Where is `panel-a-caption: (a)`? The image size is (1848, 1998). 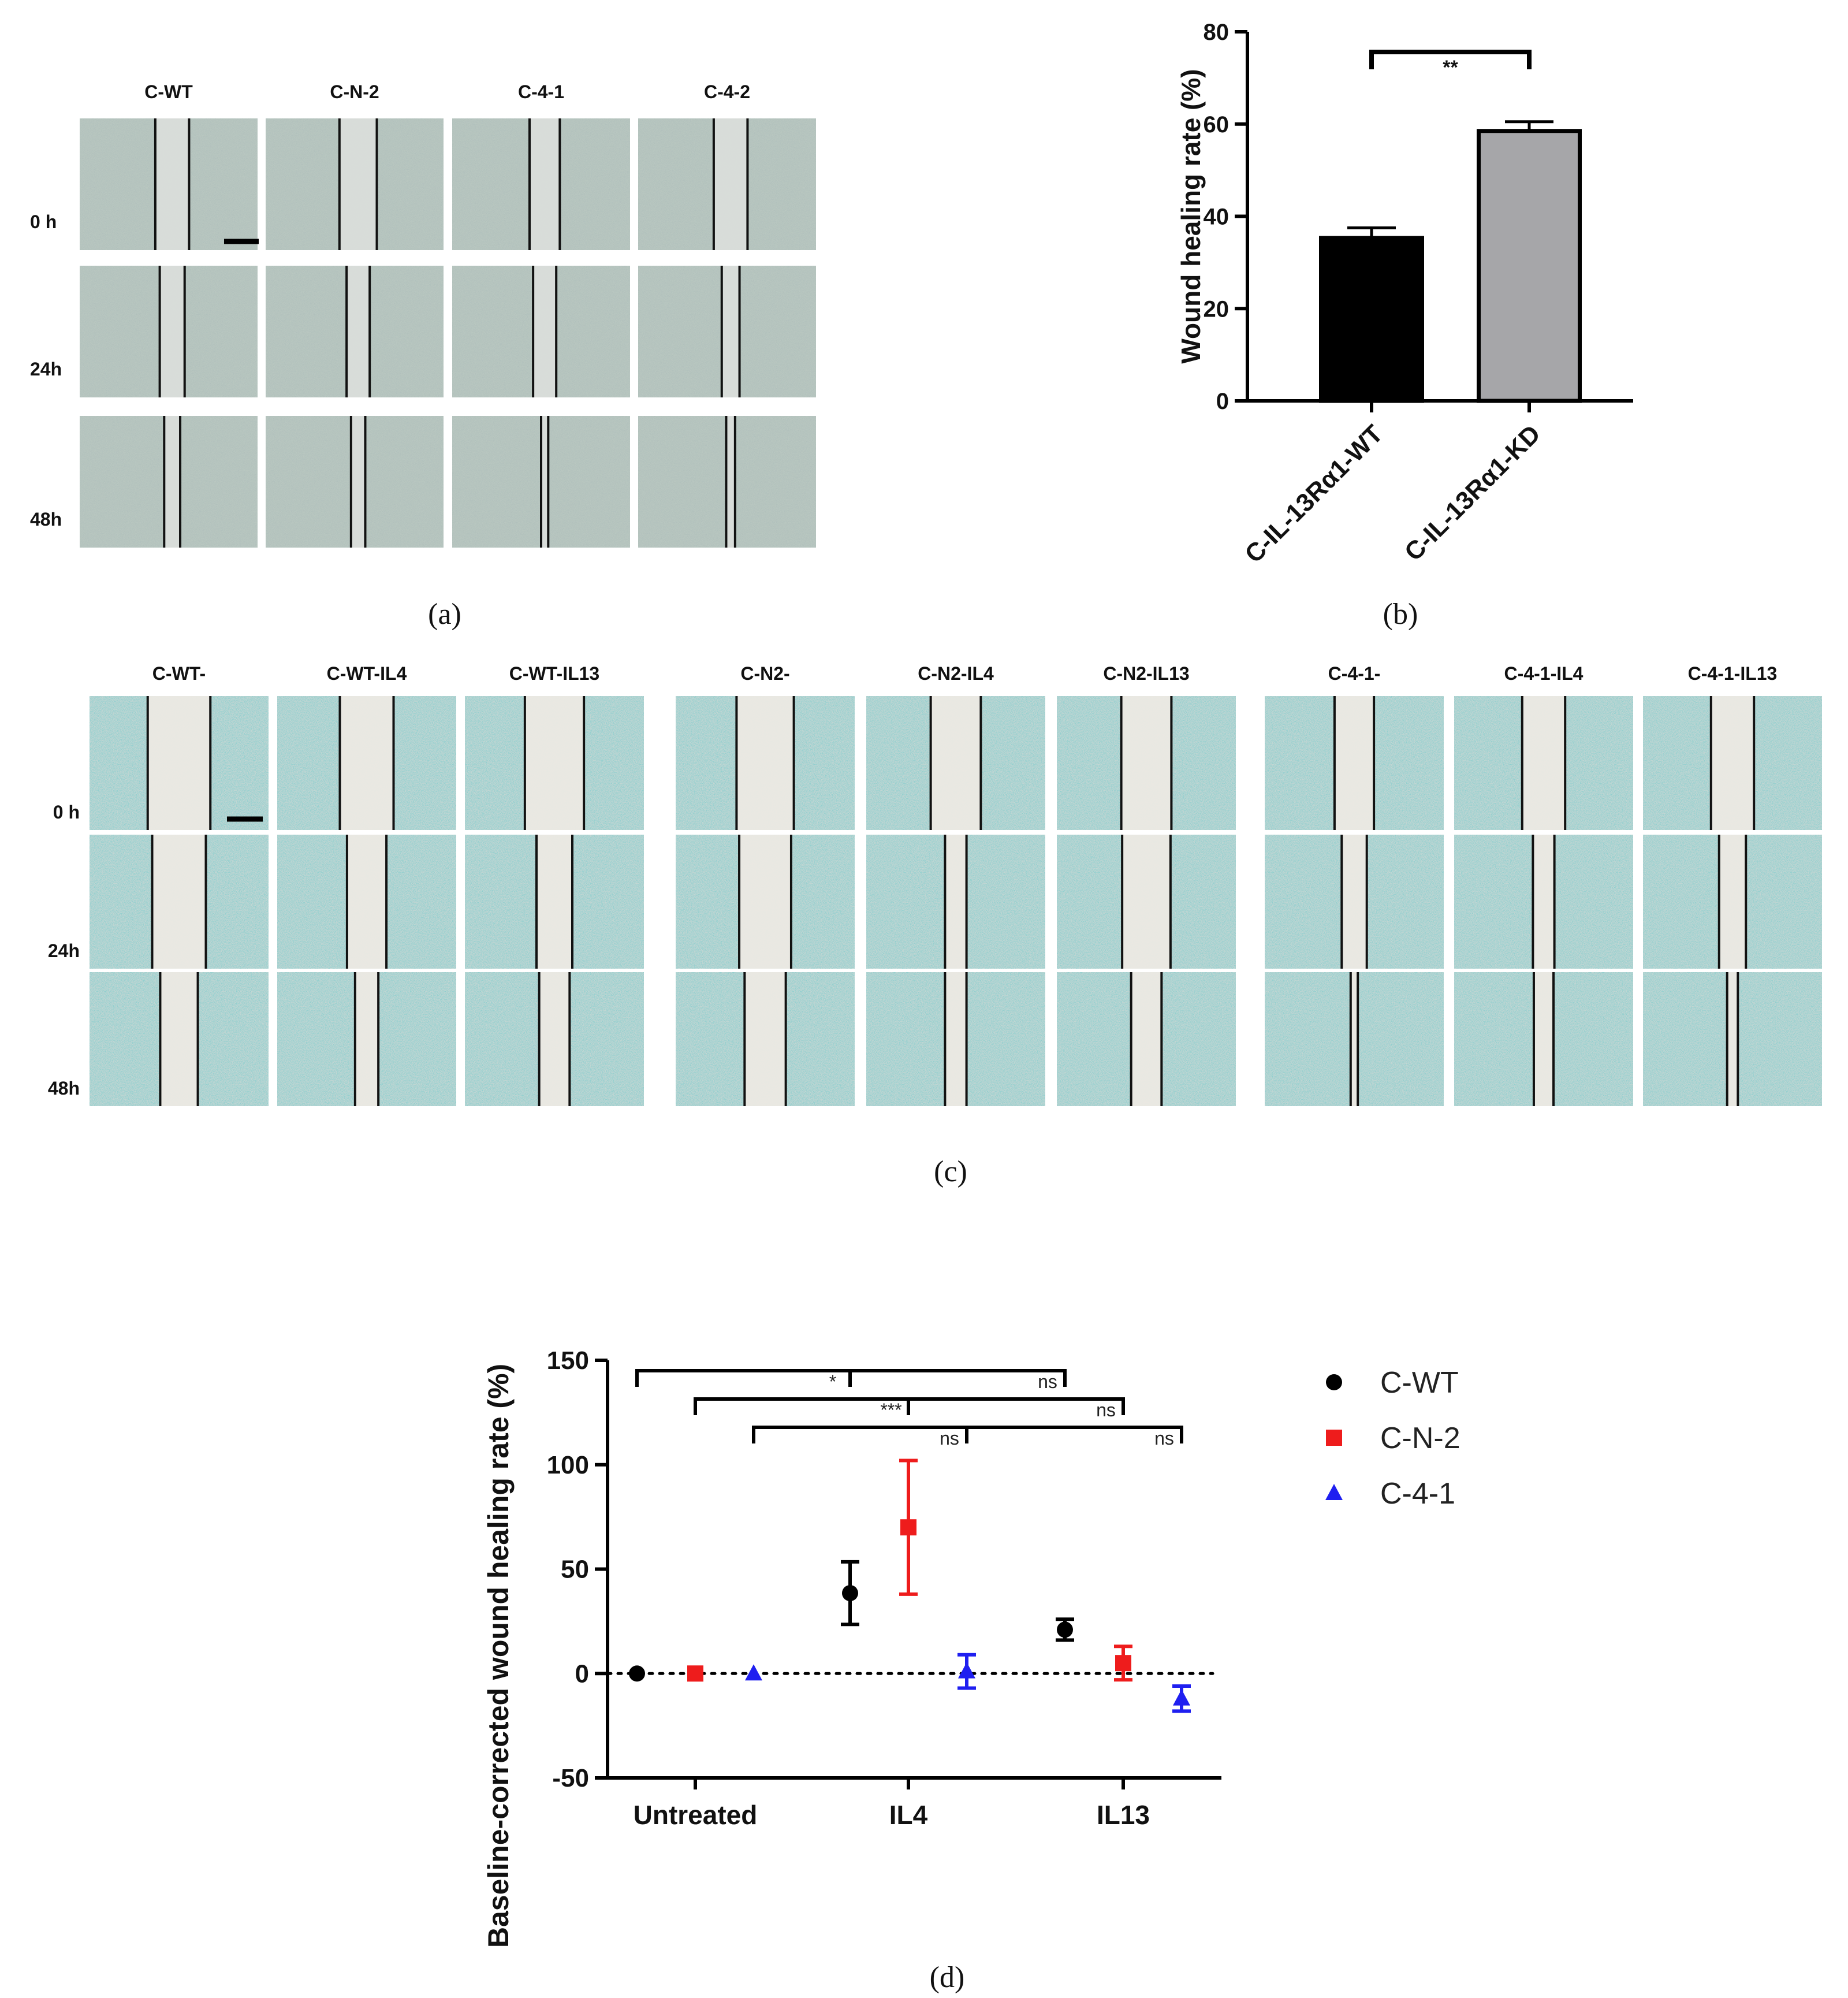 panel-a-caption: (a) is located at coordinates (445, 614).